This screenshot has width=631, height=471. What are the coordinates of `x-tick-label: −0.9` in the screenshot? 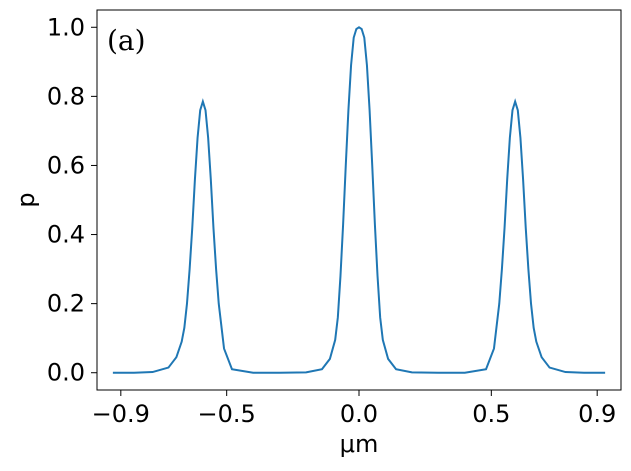 It's located at (121, 414).